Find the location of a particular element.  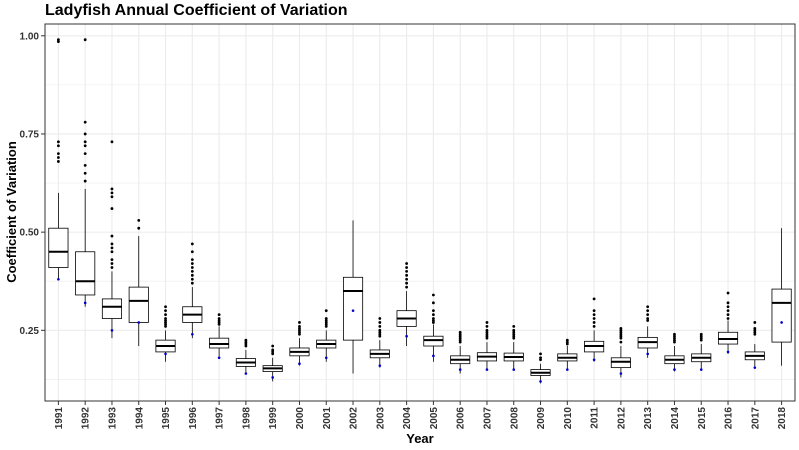

box-2008 is located at coordinates (513, 347).